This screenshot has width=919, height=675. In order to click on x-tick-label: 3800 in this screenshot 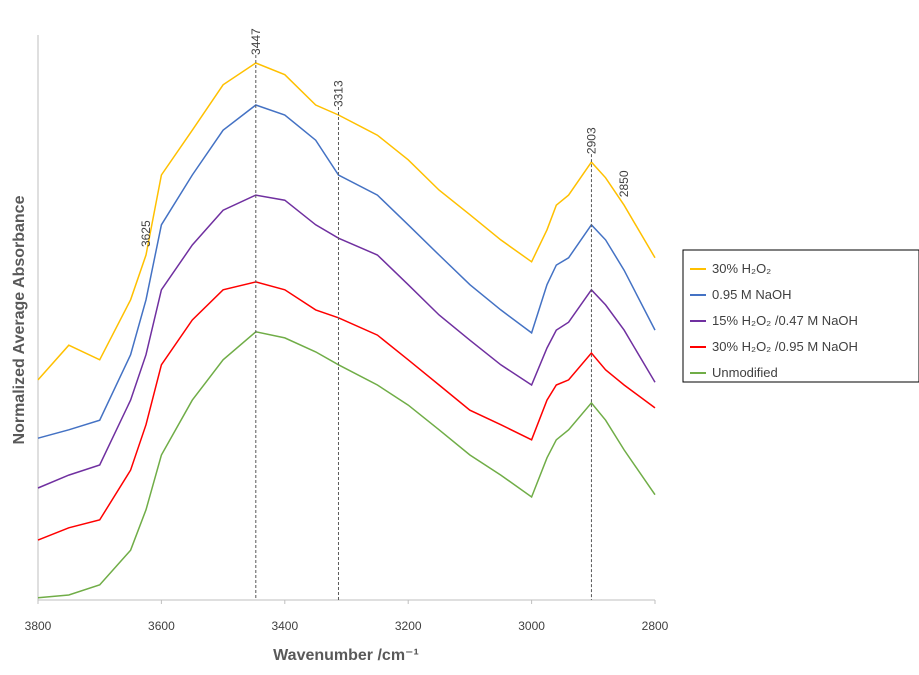, I will do `click(38, 626)`.